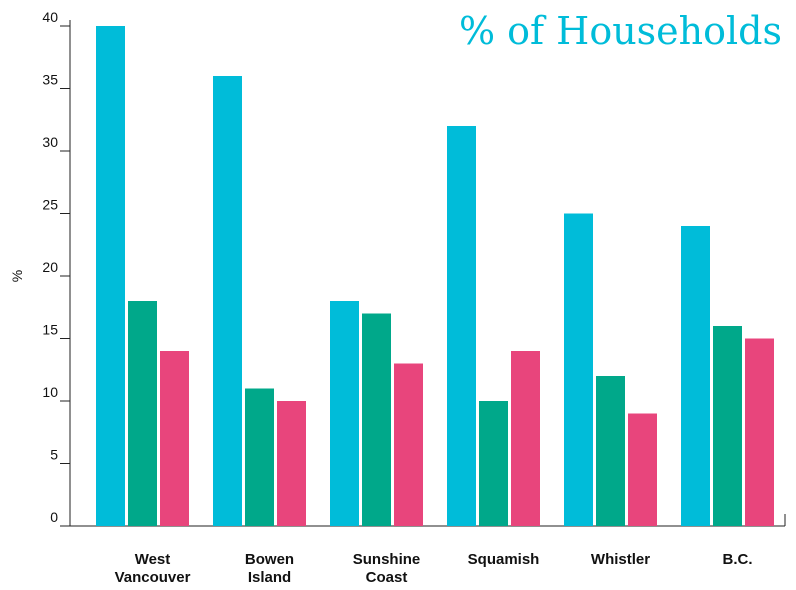  What do you see at coordinates (269, 568) in the screenshot?
I see `x-tick-label: Bowen Island` at bounding box center [269, 568].